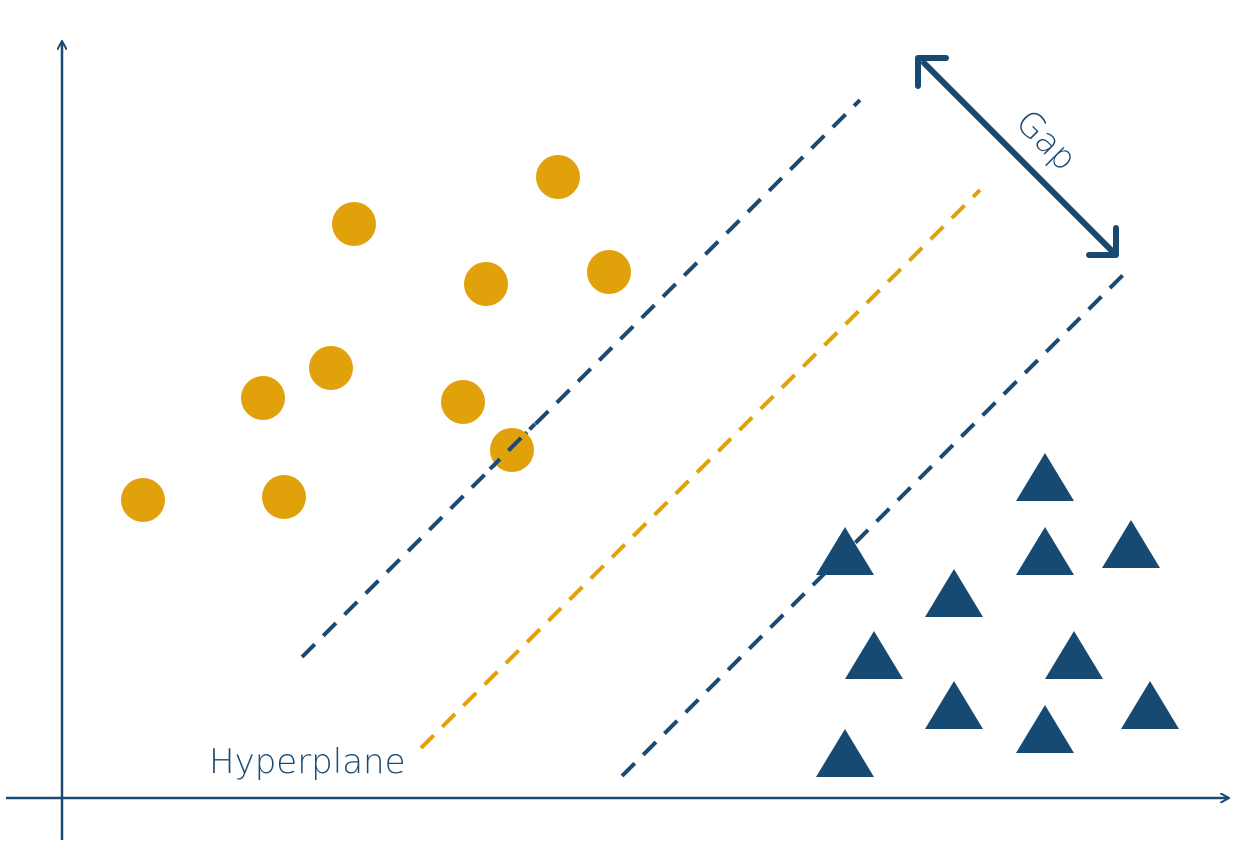 This screenshot has width=1250, height=856. What do you see at coordinates (307, 762) in the screenshot?
I see `hyperplane-label: Hyperplane` at bounding box center [307, 762].